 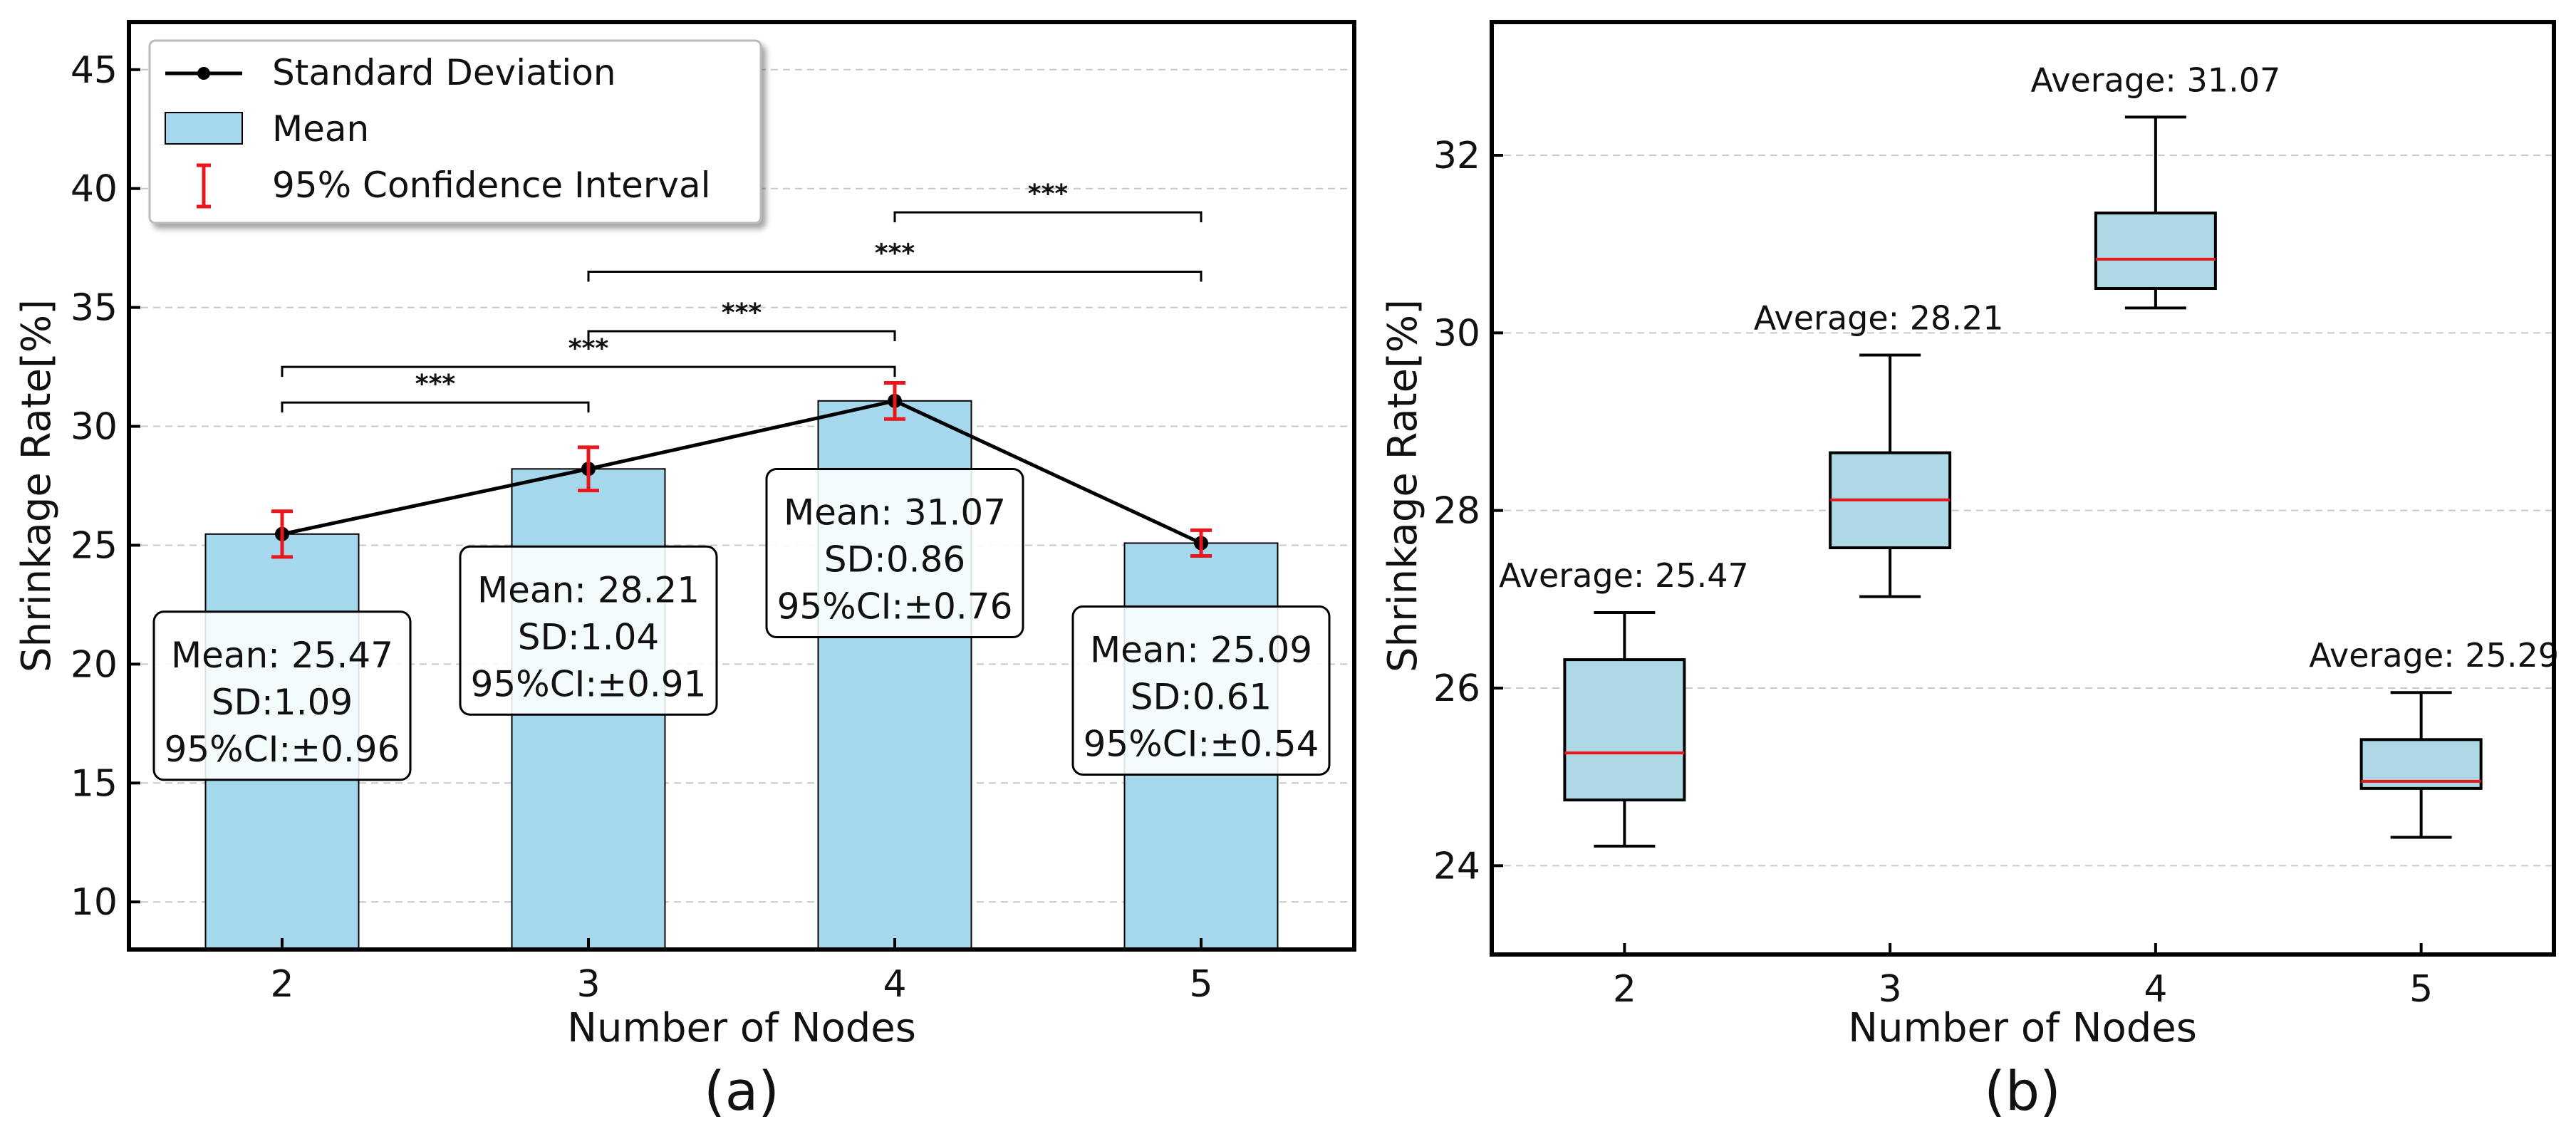 I want to click on annotation-line: SD:1.04, so click(x=588, y=636).